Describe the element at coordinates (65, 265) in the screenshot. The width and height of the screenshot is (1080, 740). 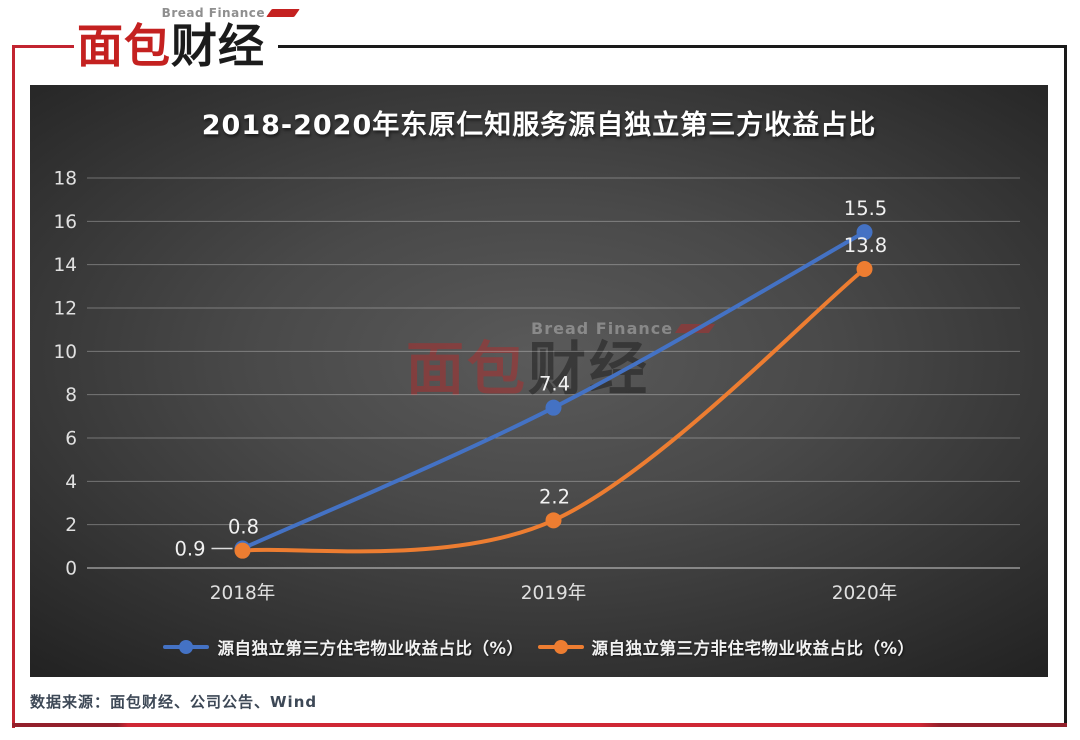
I see `y-axis-tick-label: 14` at that location.